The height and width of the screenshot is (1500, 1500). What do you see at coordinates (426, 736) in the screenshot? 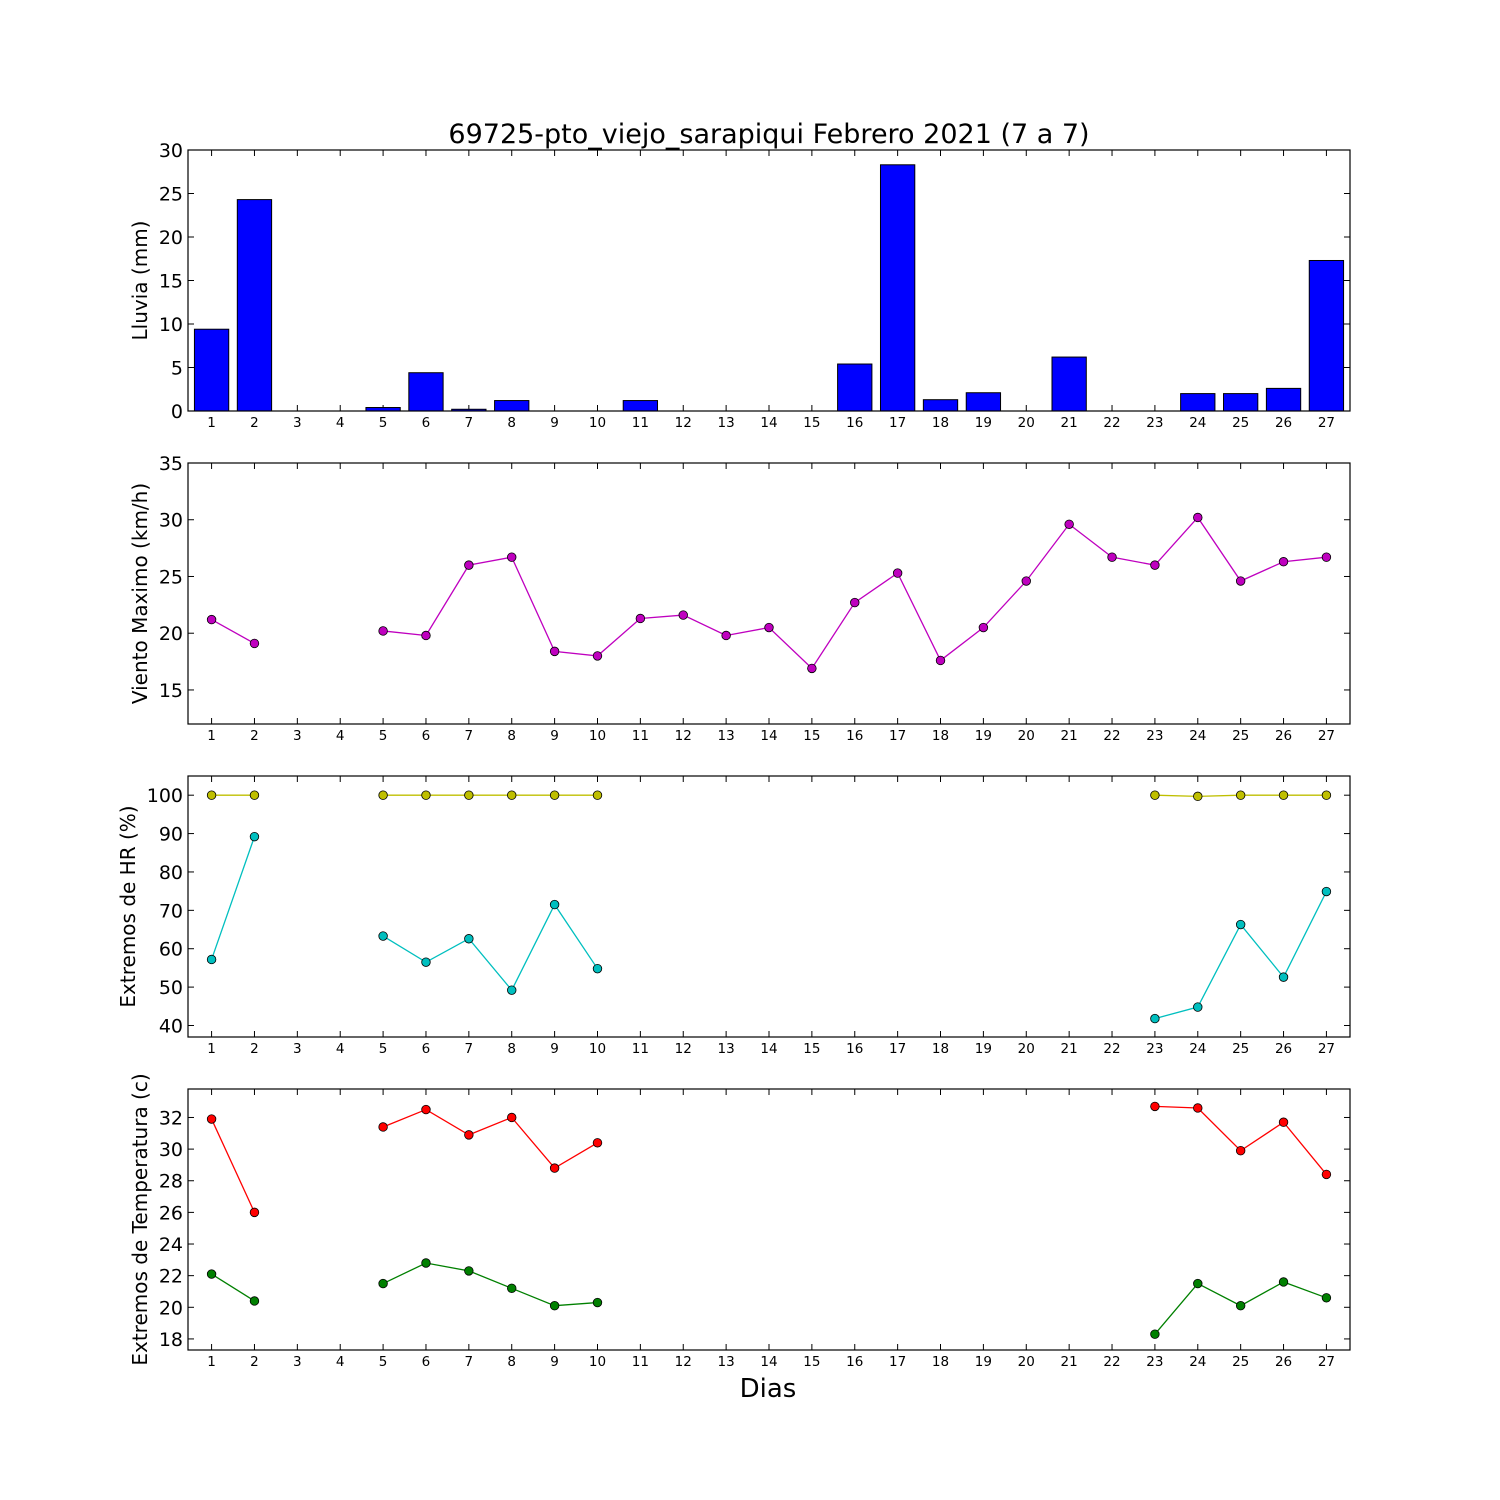
I see `x-tick-label: 6` at bounding box center [426, 736].